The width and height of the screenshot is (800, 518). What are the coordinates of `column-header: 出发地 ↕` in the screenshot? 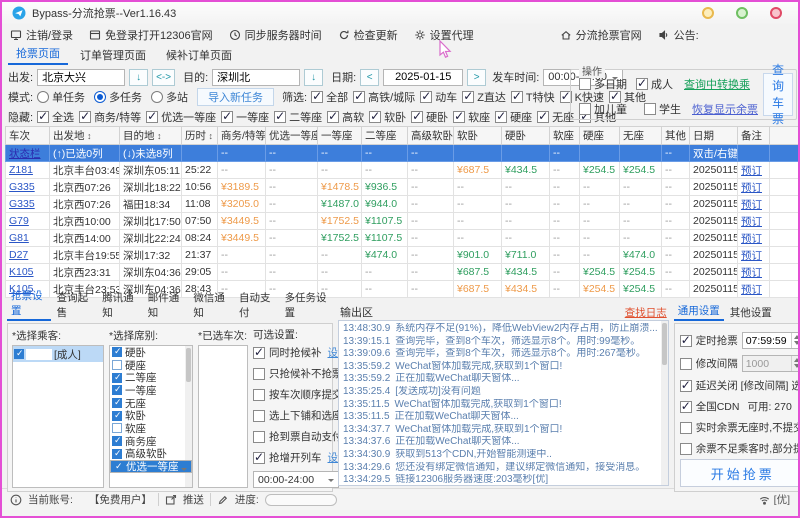 It's located at (84, 135).